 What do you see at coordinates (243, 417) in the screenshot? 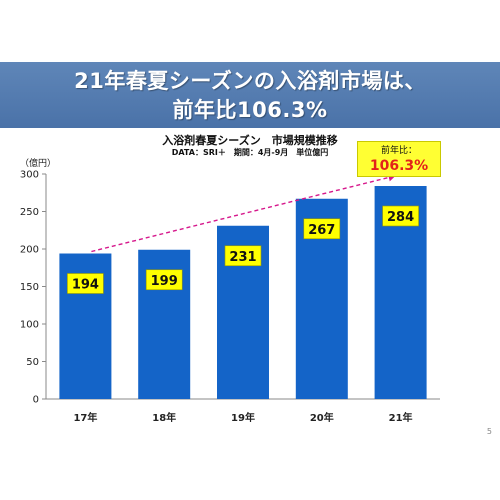
I see `x-tick-label: 19年` at bounding box center [243, 417].